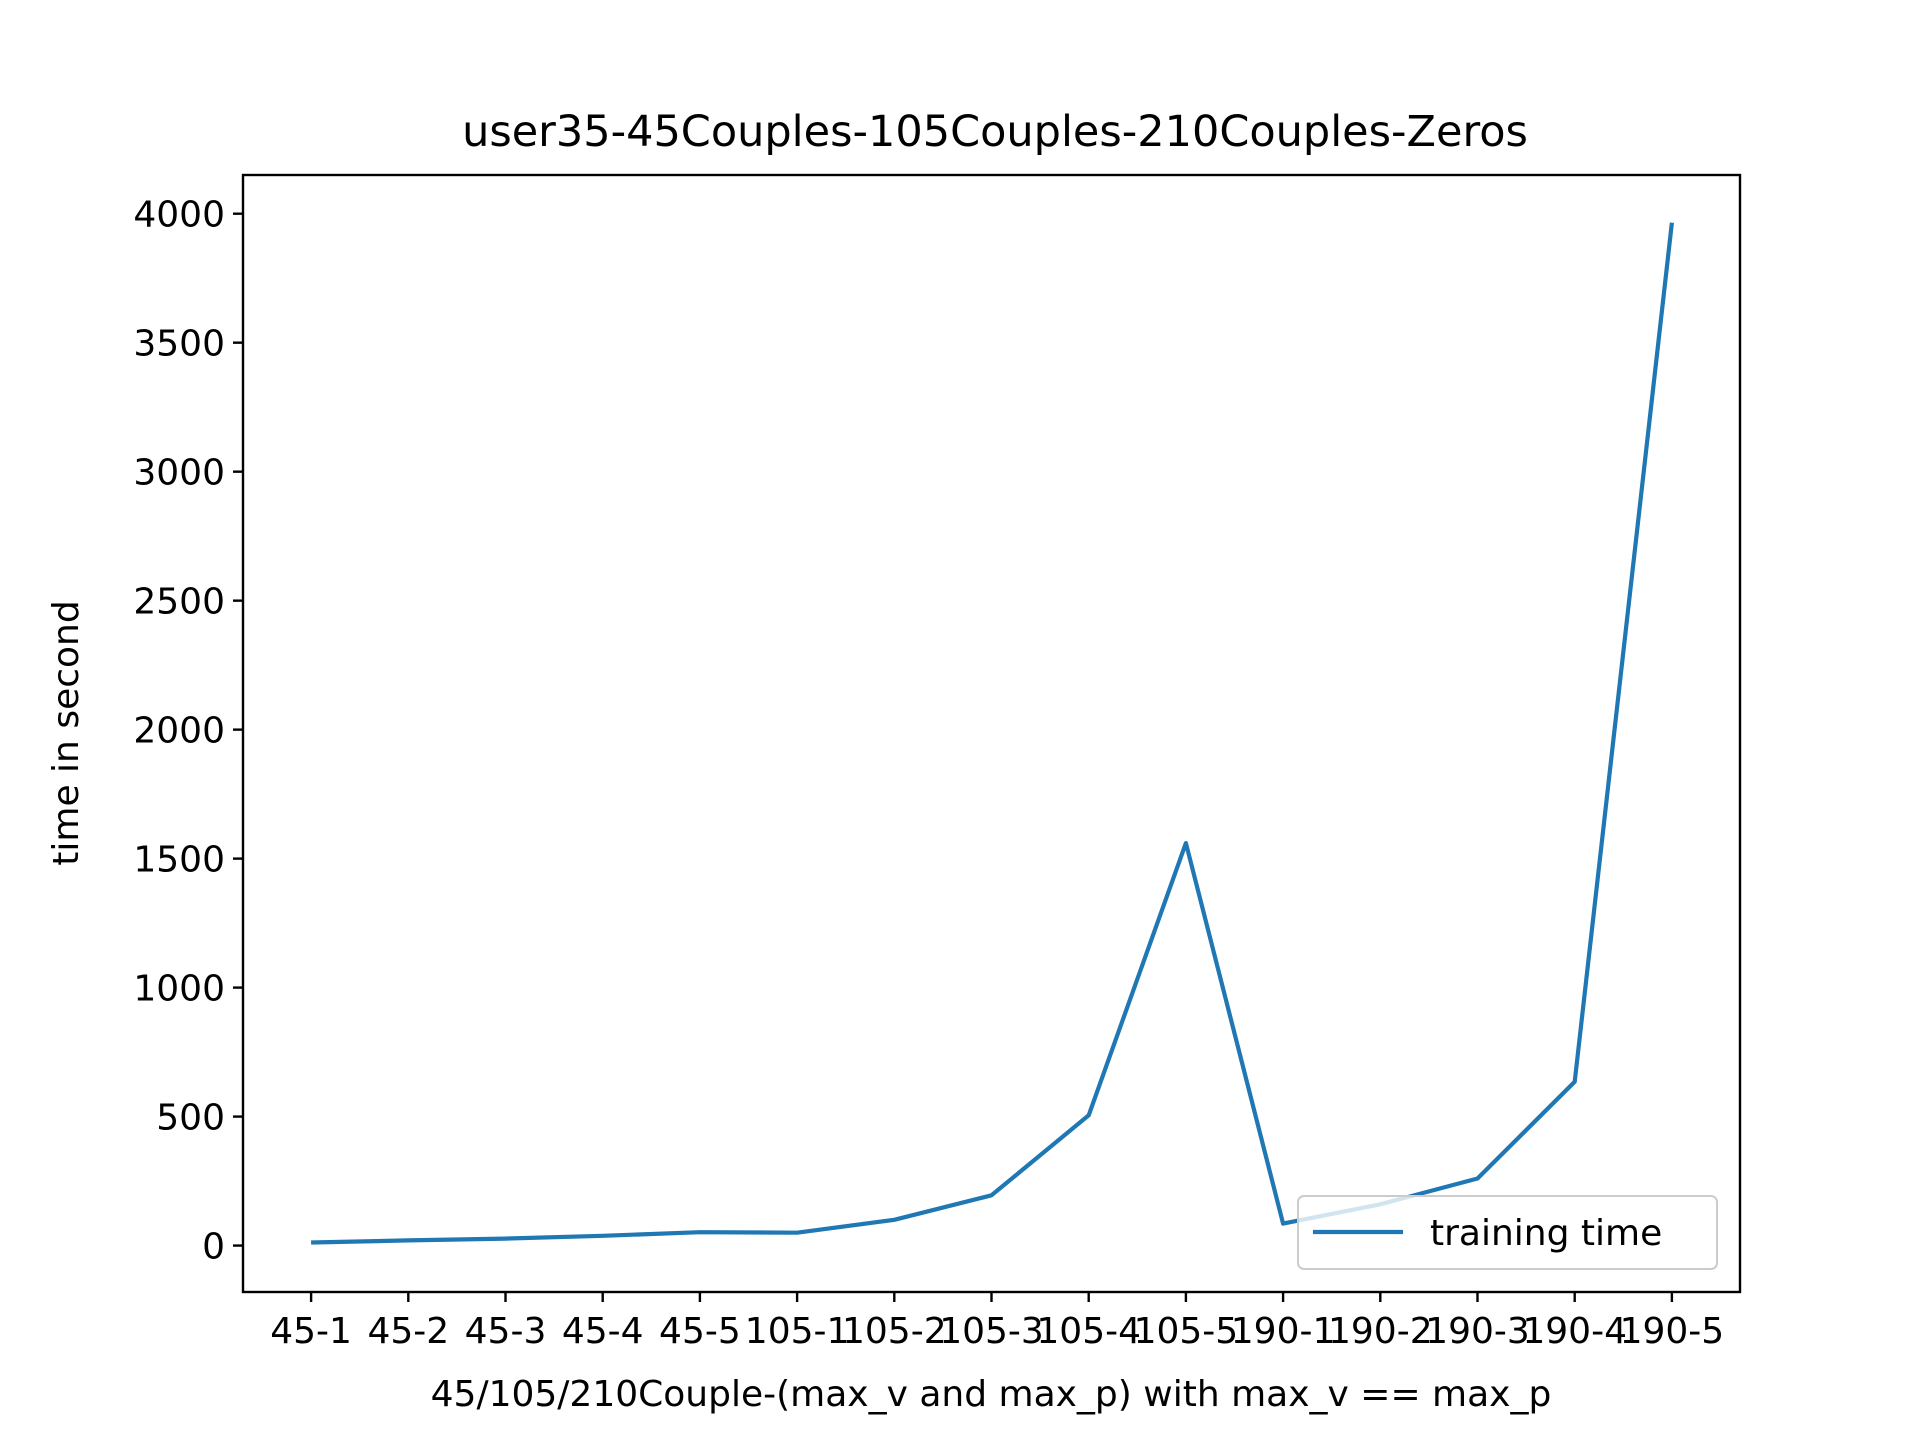 This screenshot has width=1920, height=1440. I want to click on legend-frame, so click(1507, 1232).